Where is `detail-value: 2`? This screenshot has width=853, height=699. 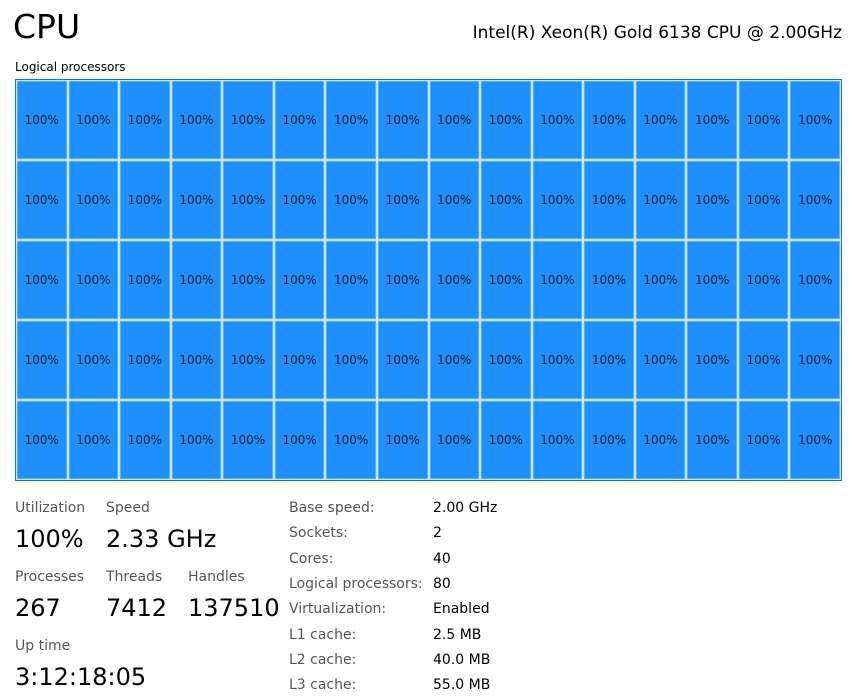
detail-value: 2 is located at coordinates (437, 533).